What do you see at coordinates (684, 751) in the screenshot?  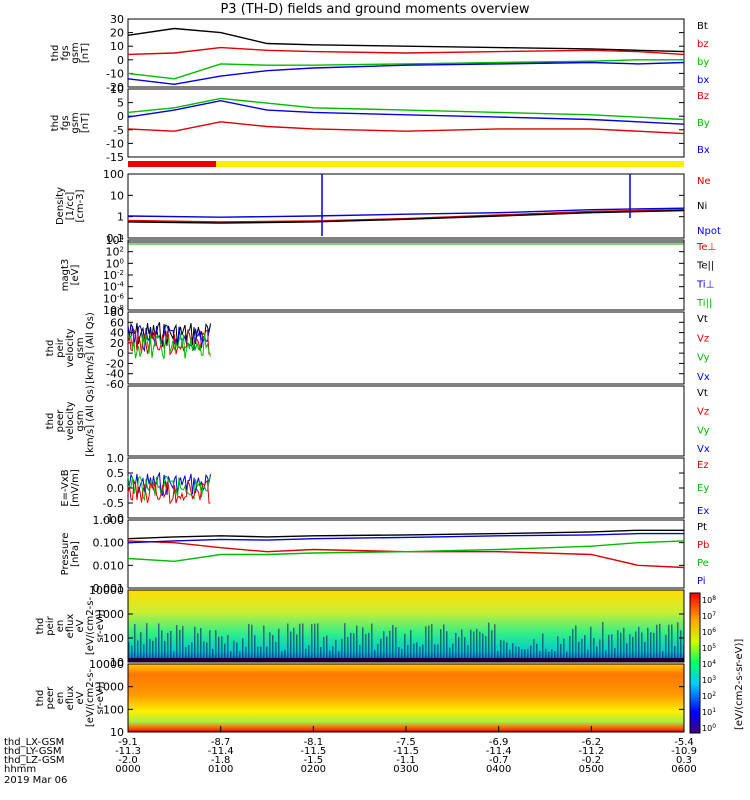 I see `xtick-label: -10.9` at bounding box center [684, 751].